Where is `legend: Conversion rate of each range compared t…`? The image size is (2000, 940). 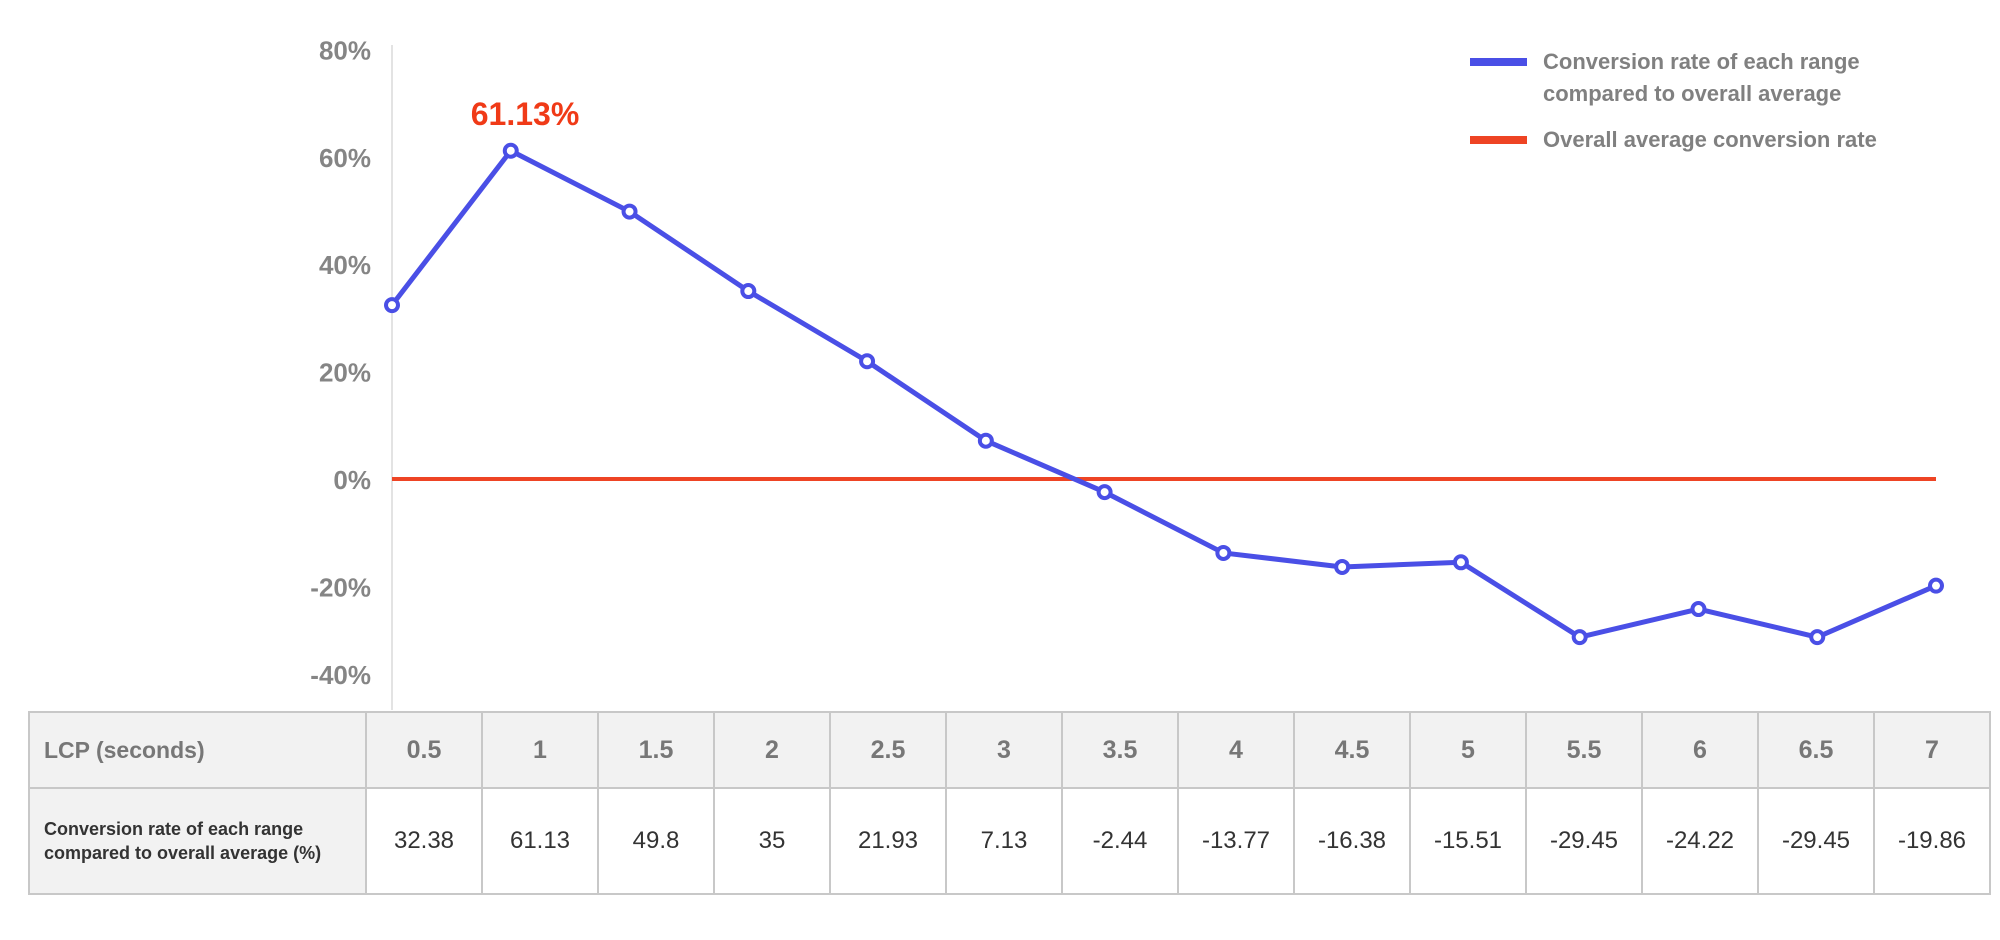 legend: Conversion rate of each range compared t… is located at coordinates (1706, 108).